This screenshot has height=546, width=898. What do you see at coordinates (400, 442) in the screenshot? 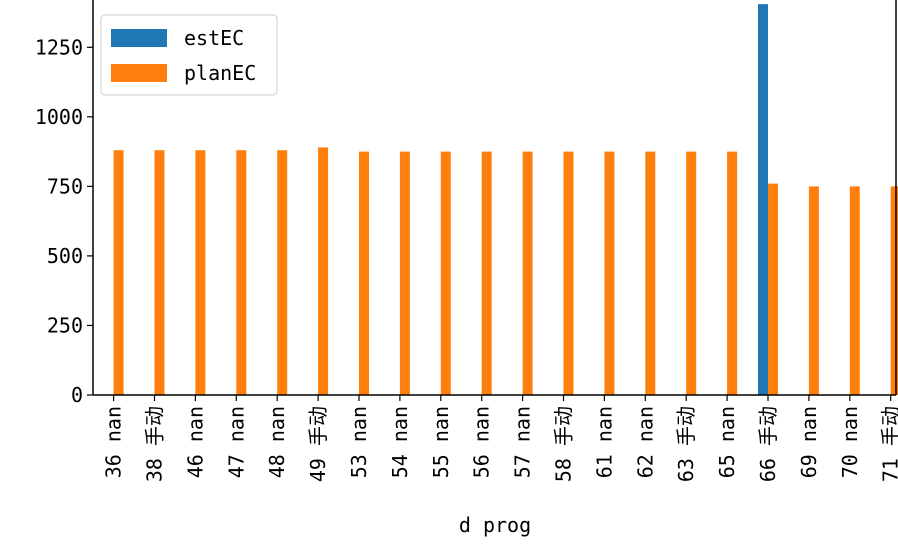
I see `x-tick-label: 54 nan` at bounding box center [400, 442].